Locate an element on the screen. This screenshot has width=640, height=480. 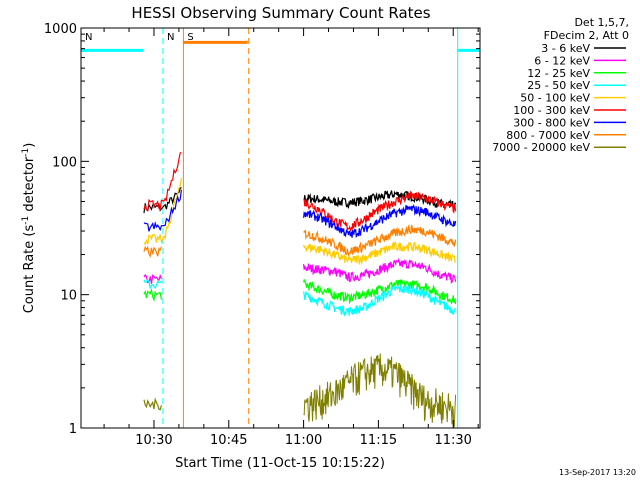
y-axis-label: Count Rate (s-1 detector-1) is located at coordinates (29, 228).